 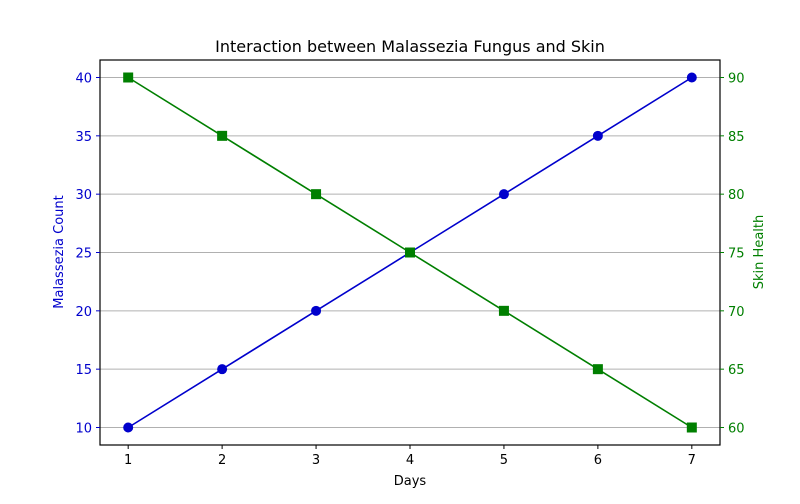 What do you see at coordinates (83, 429) in the screenshot?
I see `left-tick-label: 10` at bounding box center [83, 429].